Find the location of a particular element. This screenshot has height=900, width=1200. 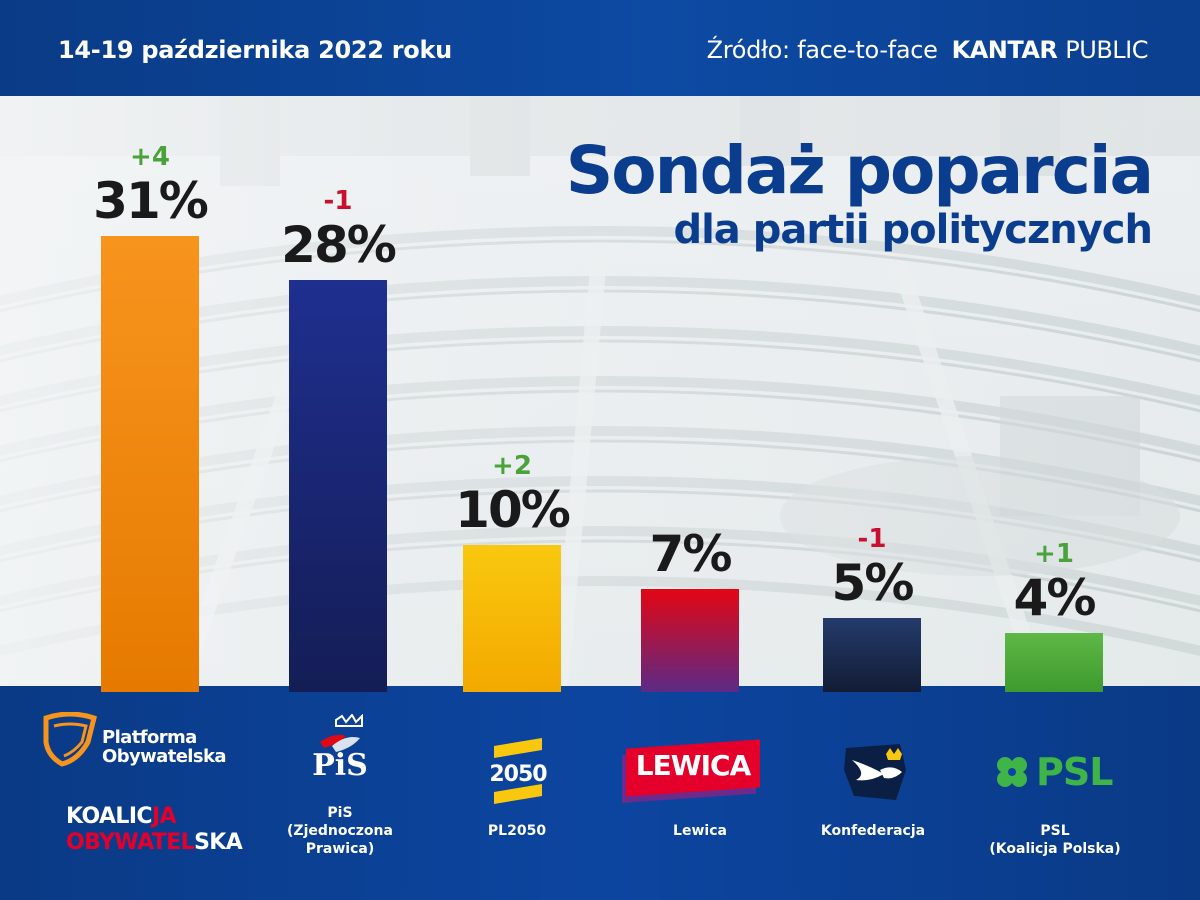

brand-bold: KANTAR is located at coordinates (1004, 50).